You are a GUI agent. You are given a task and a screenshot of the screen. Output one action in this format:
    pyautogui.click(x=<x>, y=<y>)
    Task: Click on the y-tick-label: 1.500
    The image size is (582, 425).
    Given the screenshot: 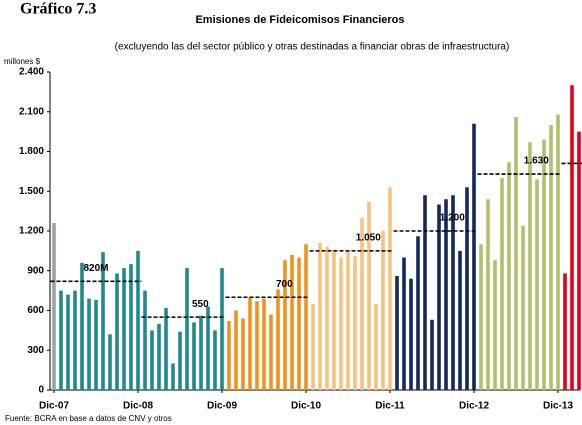 What is the action you would take?
    pyautogui.click(x=31, y=191)
    